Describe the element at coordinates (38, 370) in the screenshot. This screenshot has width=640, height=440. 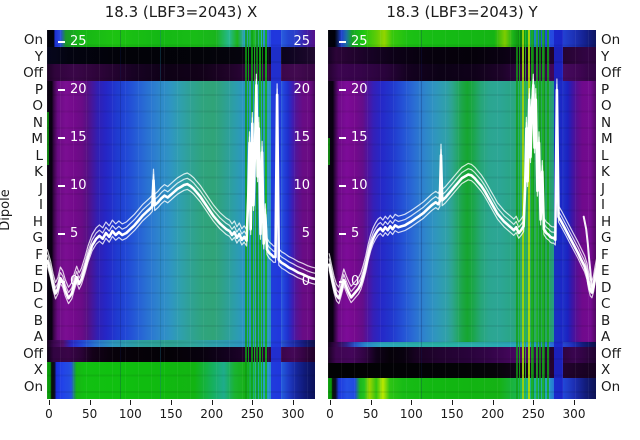
I see `row-label-left: X` at that location.